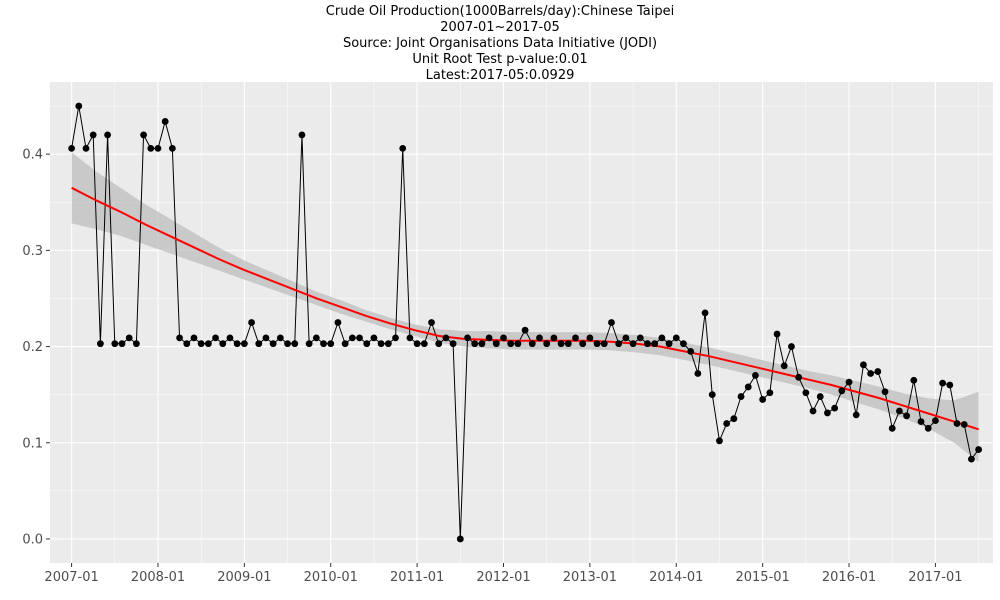 Image resolution: width=1000 pixels, height=600 pixels. Describe the element at coordinates (32, 155) in the screenshot. I see `y-tick-label: 0.4` at that location.